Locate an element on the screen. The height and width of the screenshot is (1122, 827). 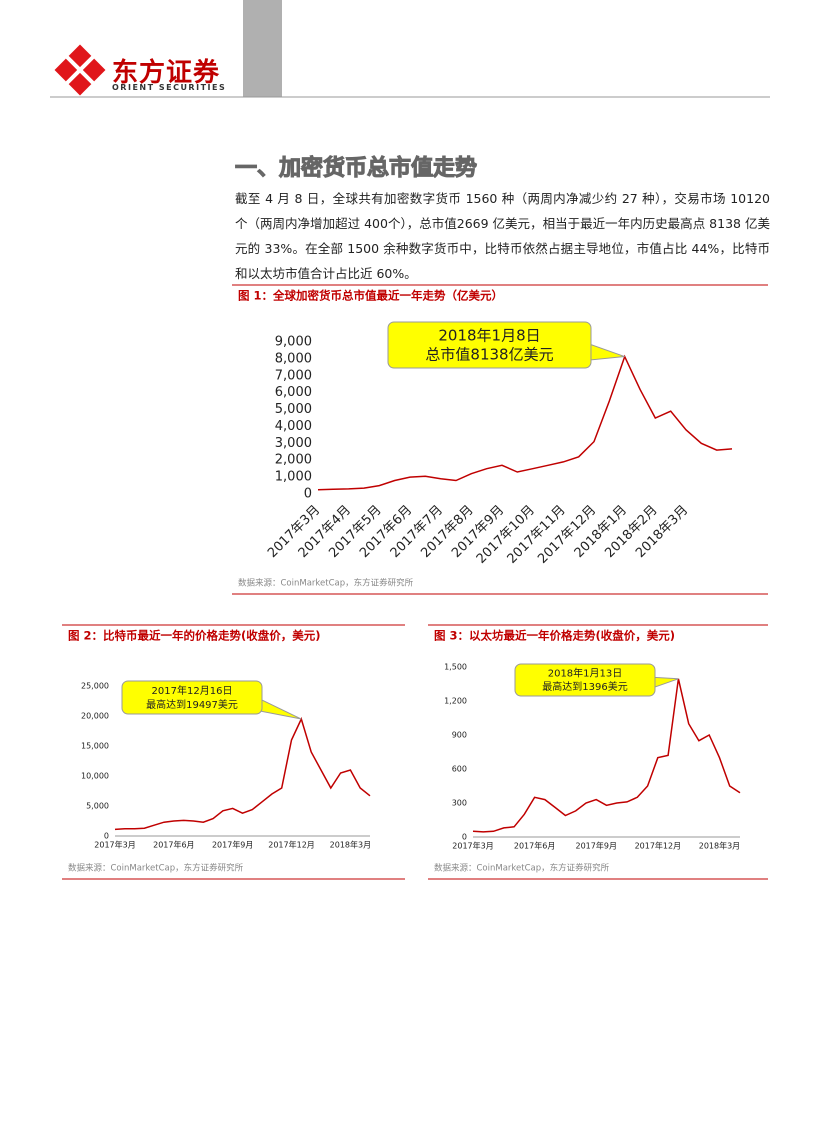
y-tick-label: 4,000 is located at coordinates (293, 426).